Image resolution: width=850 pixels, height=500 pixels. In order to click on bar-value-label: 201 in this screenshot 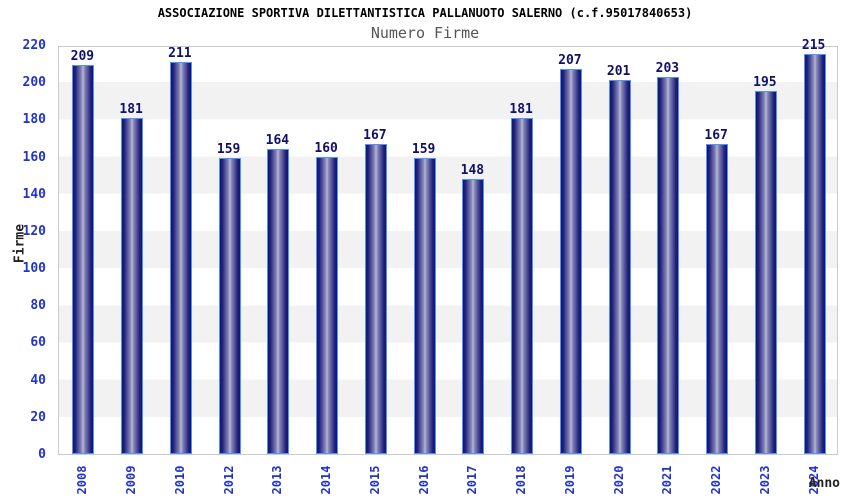, I will do `click(618, 72)`.